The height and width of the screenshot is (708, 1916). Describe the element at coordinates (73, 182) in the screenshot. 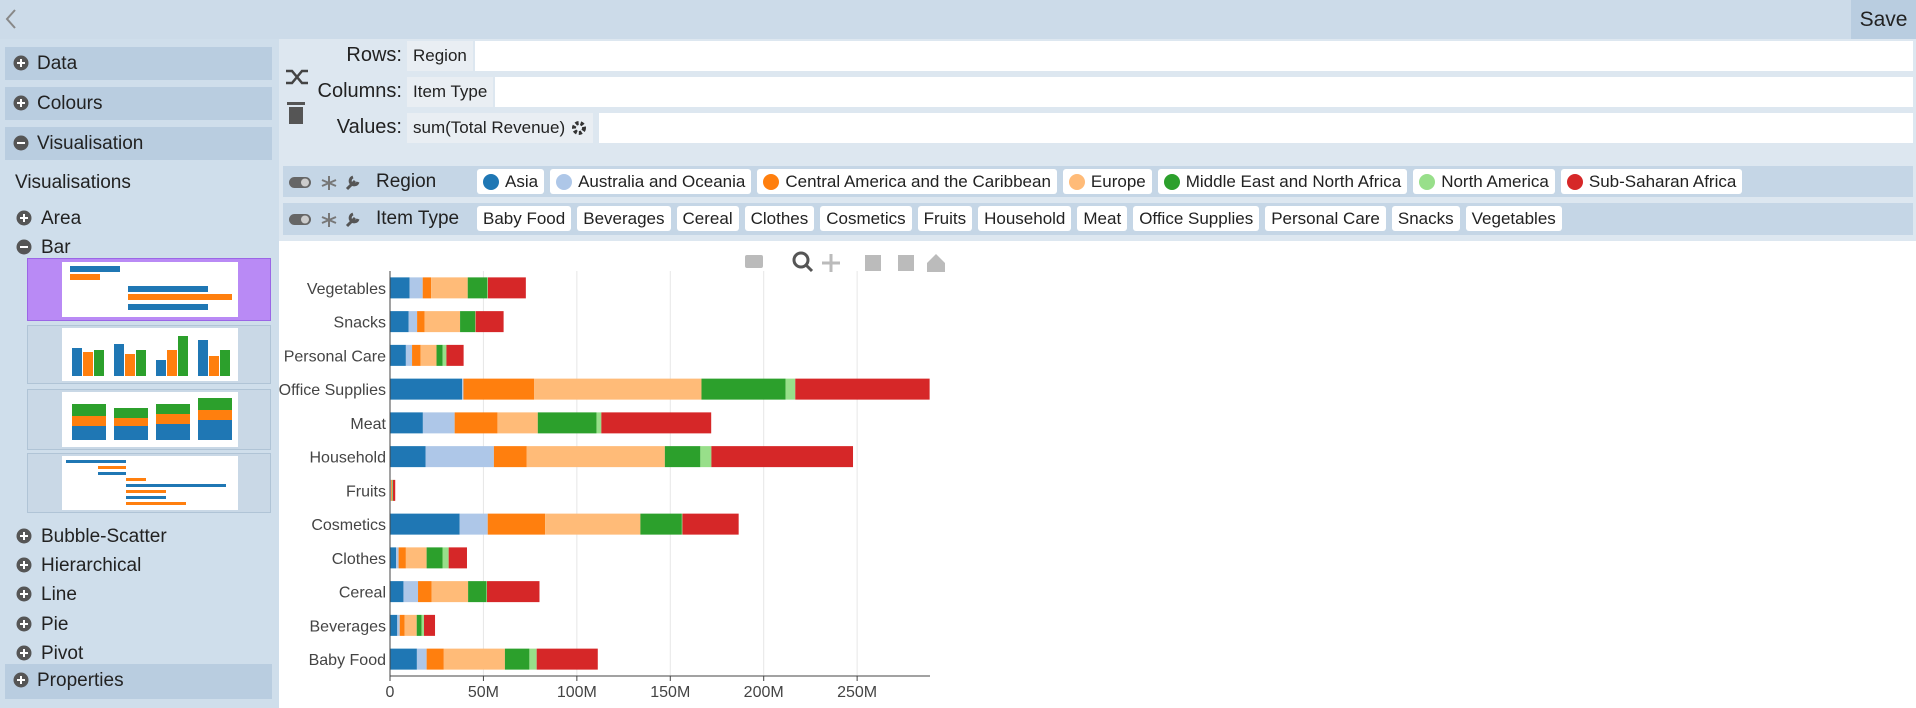

I see `visualisations-title: Visualisations` at that location.